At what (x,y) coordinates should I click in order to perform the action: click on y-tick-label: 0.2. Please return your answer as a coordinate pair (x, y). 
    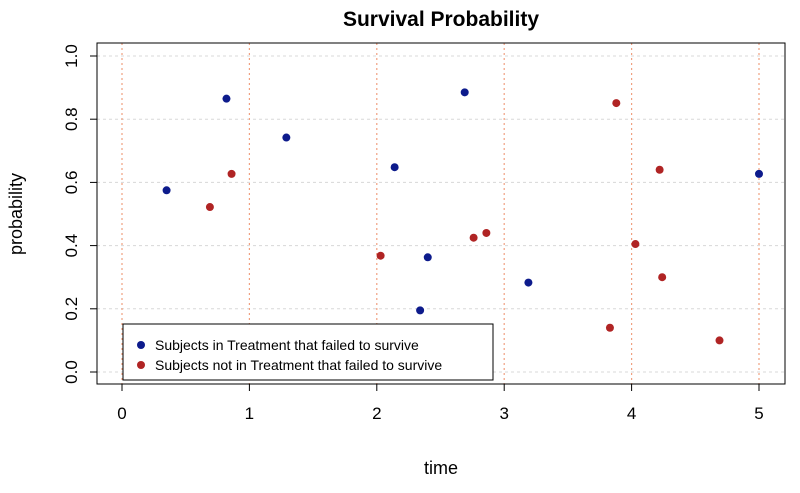
    Looking at the image, I should click on (71, 309).